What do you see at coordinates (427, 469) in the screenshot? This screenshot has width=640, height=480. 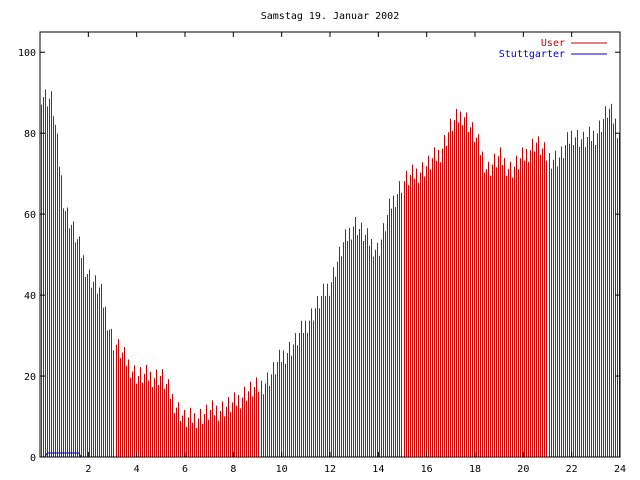 I see `x-tick-label: 16` at bounding box center [427, 469].